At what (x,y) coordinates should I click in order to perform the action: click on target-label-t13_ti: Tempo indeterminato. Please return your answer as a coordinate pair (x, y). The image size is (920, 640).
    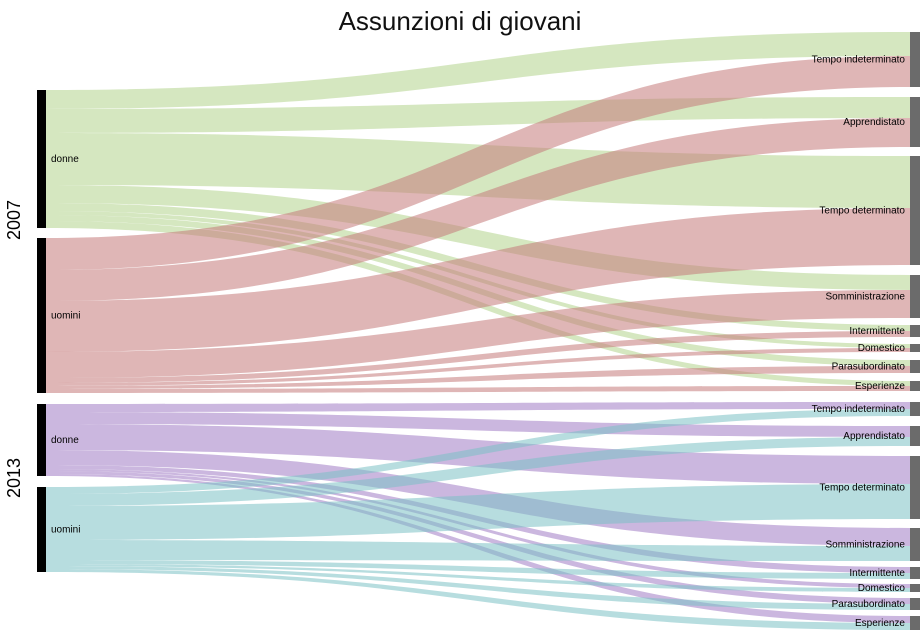
    Looking at the image, I should click on (859, 409).